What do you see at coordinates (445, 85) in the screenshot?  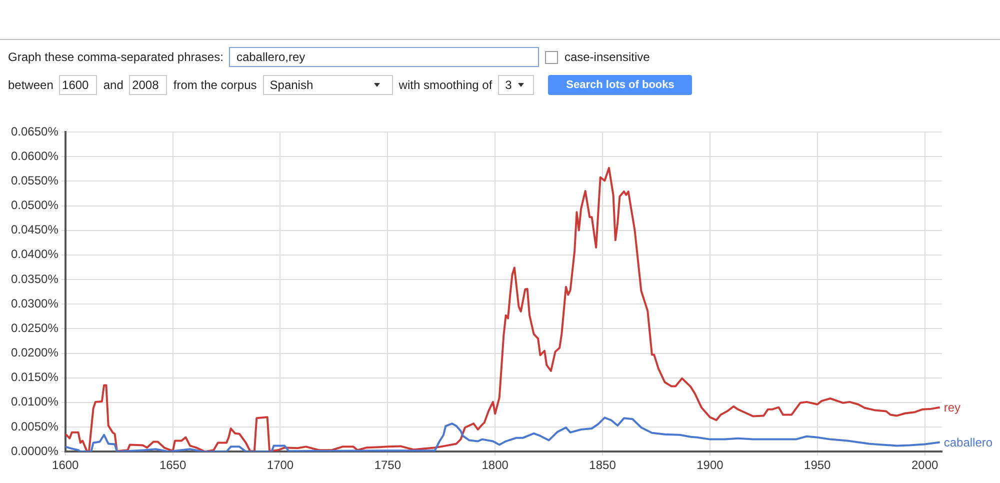 I see `text: with smoothing of` at bounding box center [445, 85].